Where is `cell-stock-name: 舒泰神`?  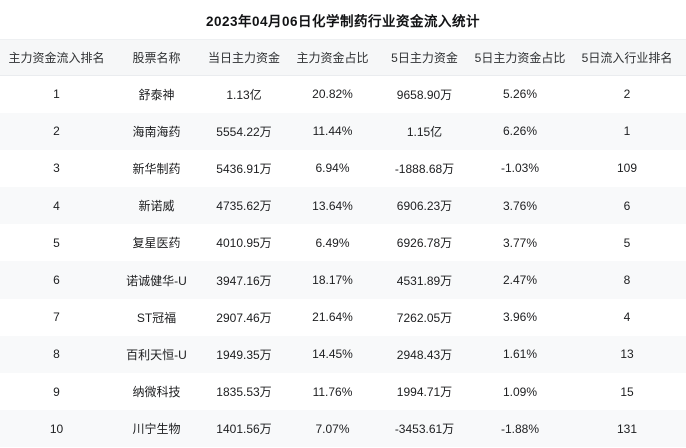
cell-stock-name: 舒泰神 is located at coordinates (156, 94).